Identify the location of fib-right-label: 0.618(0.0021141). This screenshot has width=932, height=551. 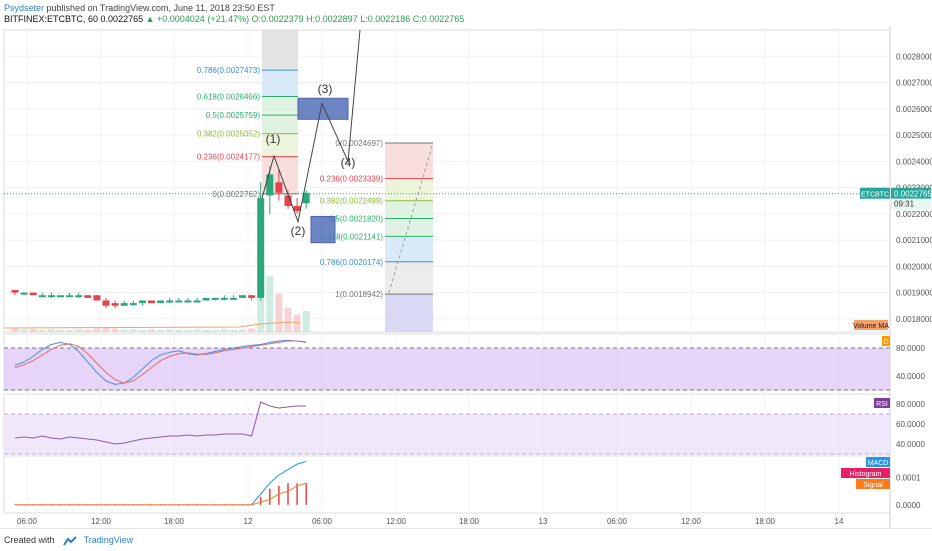
(351, 236).